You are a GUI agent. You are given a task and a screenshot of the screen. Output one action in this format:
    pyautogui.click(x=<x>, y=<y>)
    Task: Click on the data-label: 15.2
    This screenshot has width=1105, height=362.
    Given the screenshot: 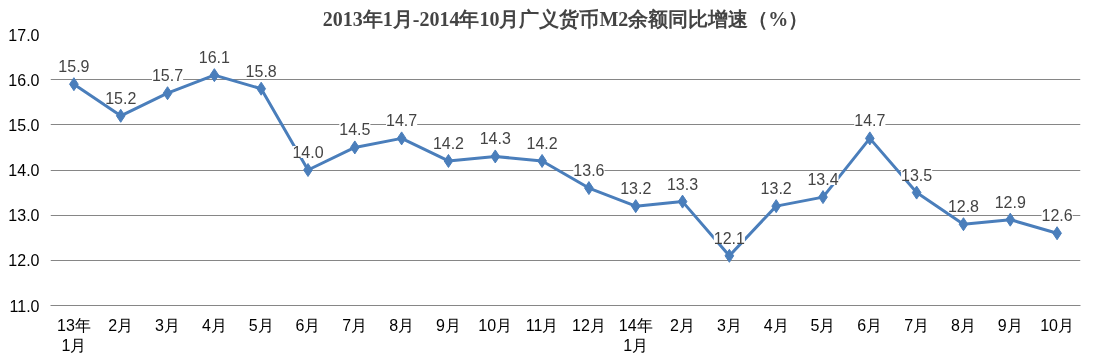 What is the action you would take?
    pyautogui.click(x=121, y=98)
    